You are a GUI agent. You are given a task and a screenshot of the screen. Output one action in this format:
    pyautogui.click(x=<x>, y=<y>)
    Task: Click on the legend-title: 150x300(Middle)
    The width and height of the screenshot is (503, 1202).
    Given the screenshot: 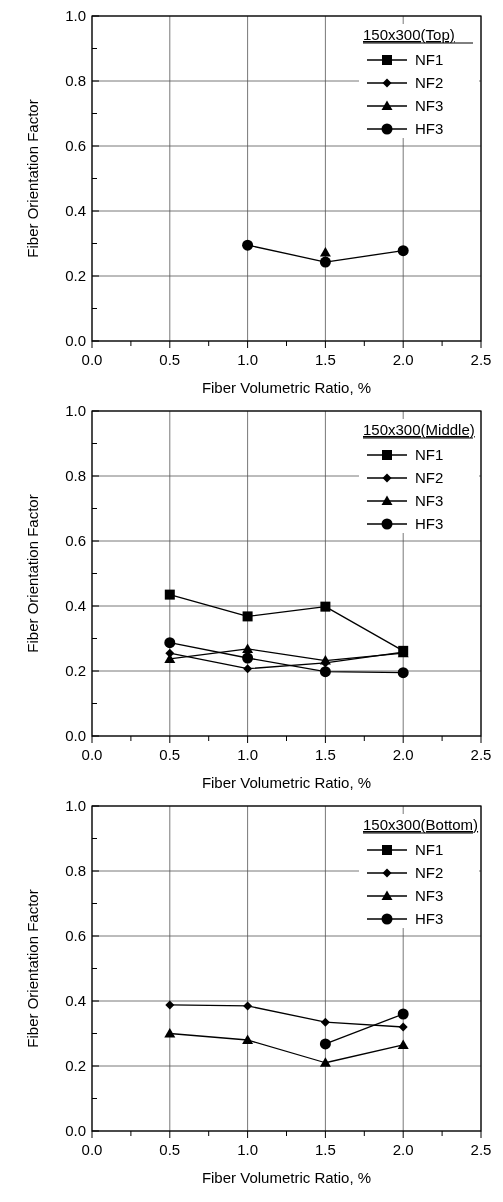 What is the action you would take?
    pyautogui.click(x=419, y=429)
    